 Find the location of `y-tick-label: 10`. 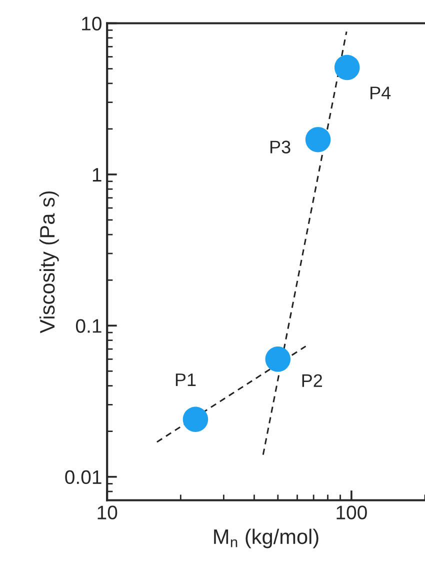

y-tick-label: 10 is located at coordinates (92, 23).